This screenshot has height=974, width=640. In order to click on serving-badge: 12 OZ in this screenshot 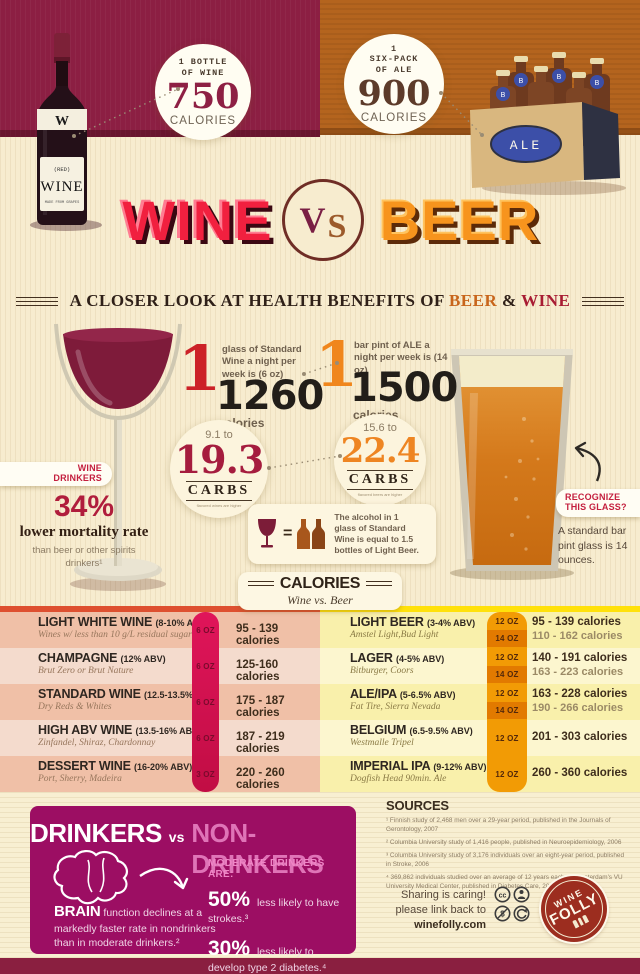, I will do `click(507, 738)`.